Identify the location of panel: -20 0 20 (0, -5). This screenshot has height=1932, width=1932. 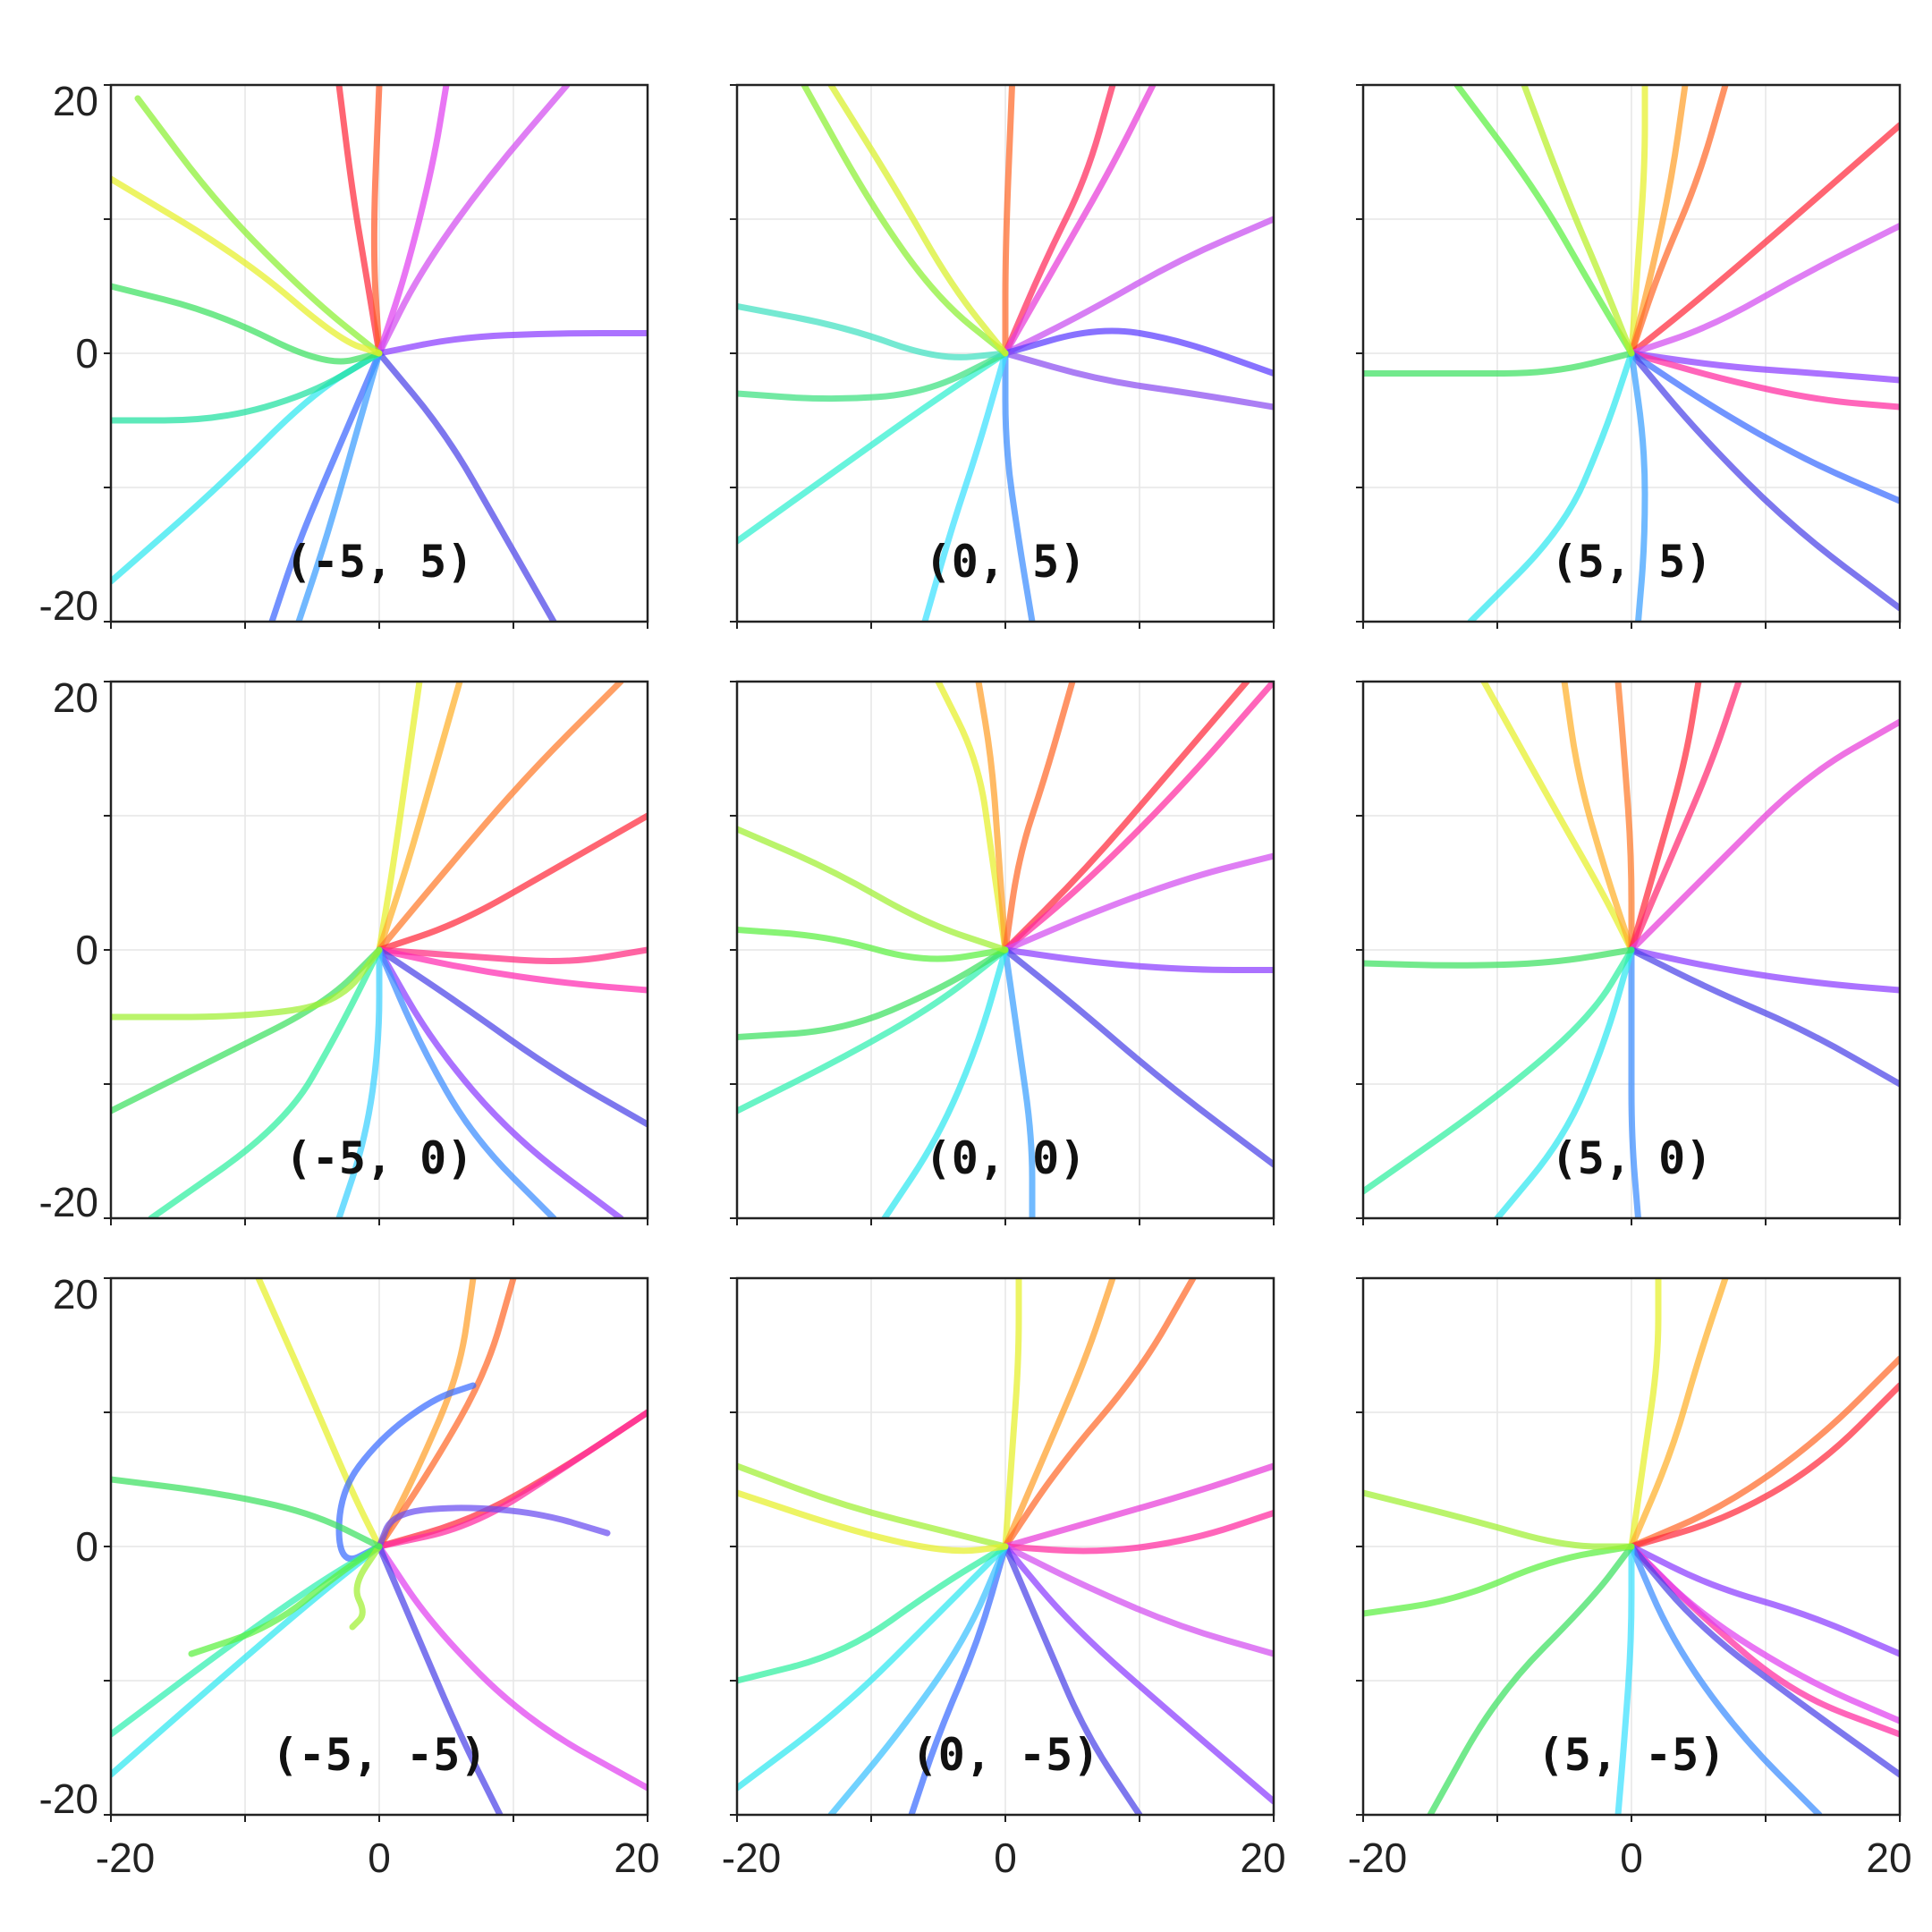
(1004, 1578).